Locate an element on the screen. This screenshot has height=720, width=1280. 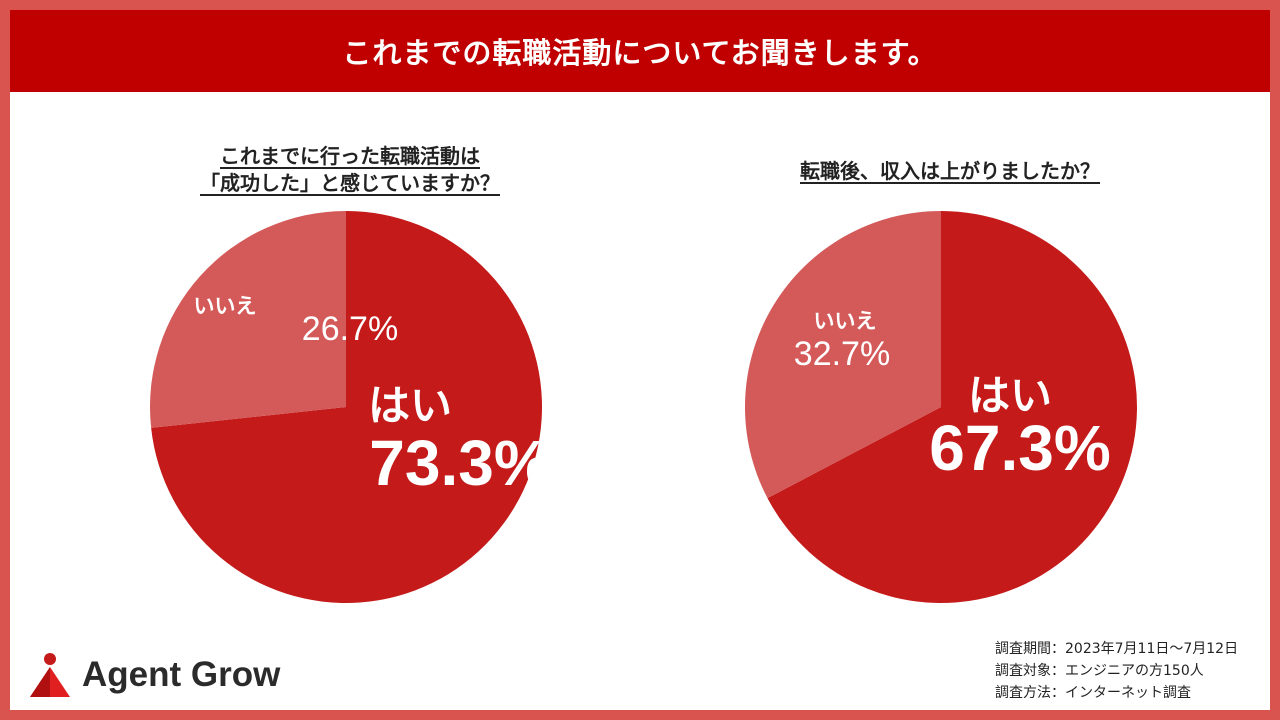
chart-1-title-line-1: これまでに行った転職活動は is located at coordinates (350, 156).